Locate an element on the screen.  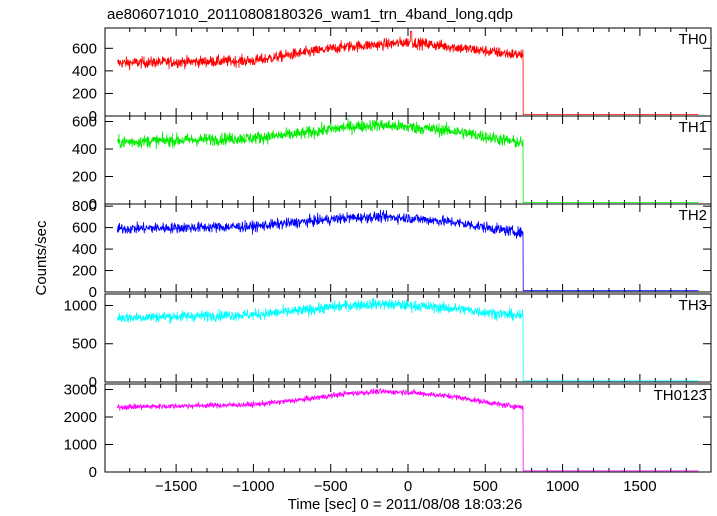
x-tick-label: 1500 is located at coordinates (639, 486).